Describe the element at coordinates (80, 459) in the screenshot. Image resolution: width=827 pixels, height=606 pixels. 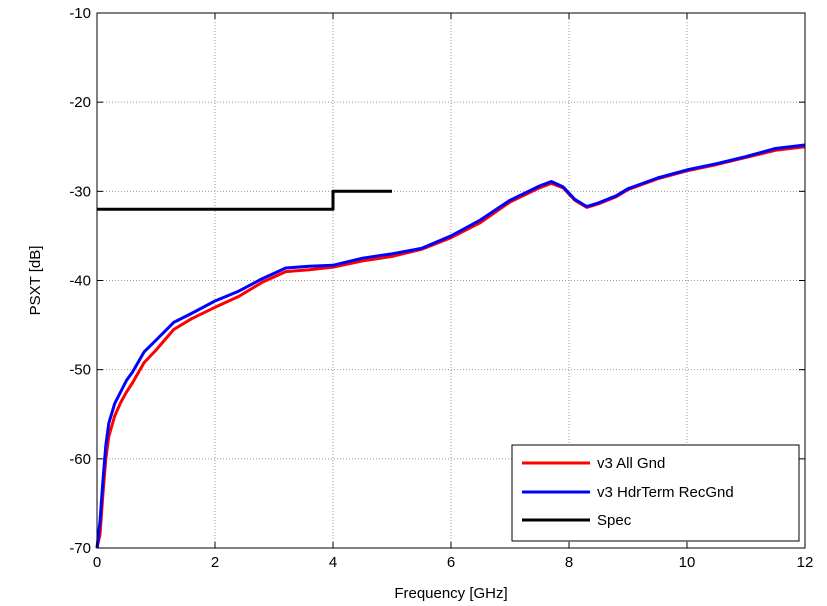
I see `y-tick-label: -60` at that location.